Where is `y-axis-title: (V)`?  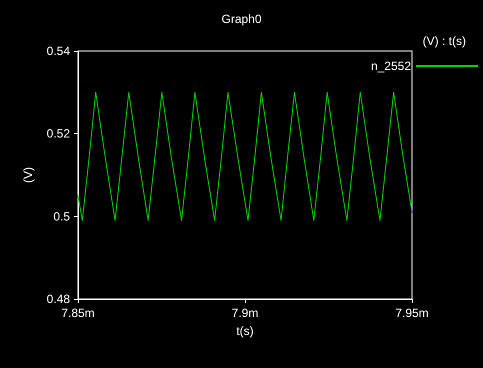
y-axis-title: (V) is located at coordinates (28, 175).